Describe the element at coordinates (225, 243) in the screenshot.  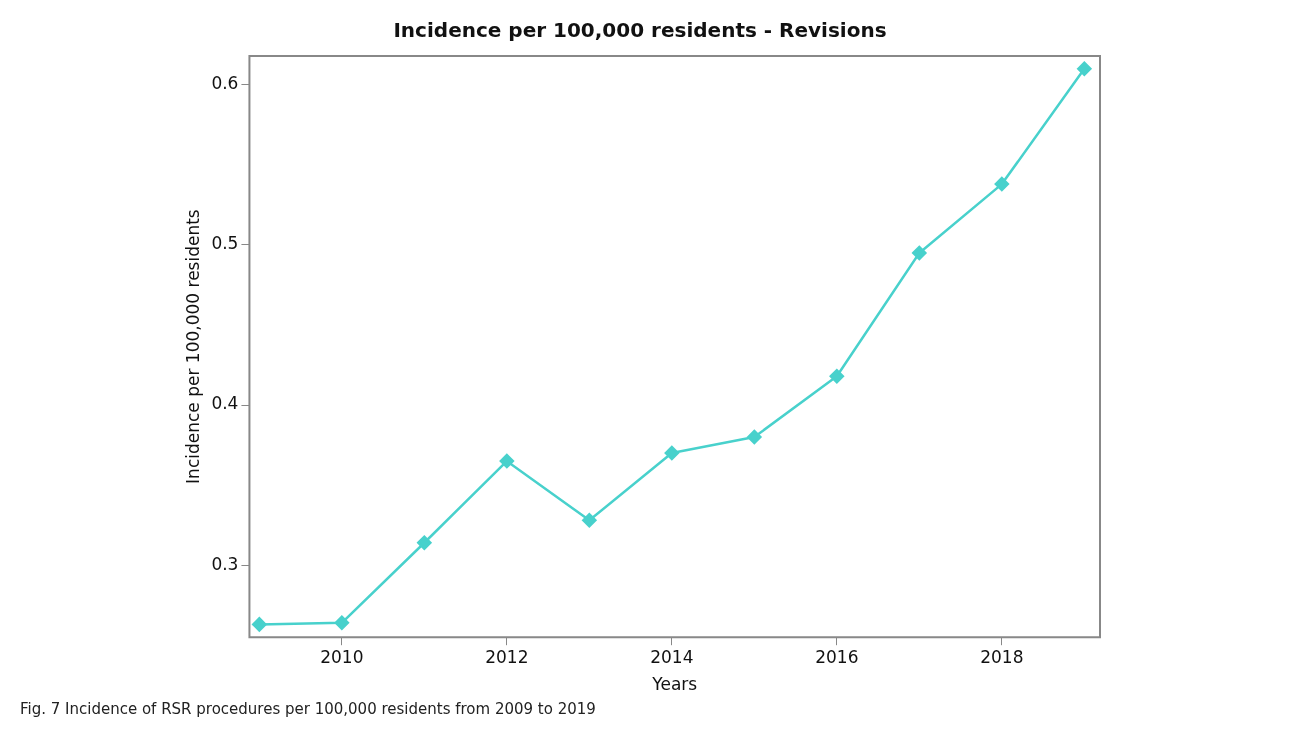
I see `y-tick-label: 0.5` at that location.